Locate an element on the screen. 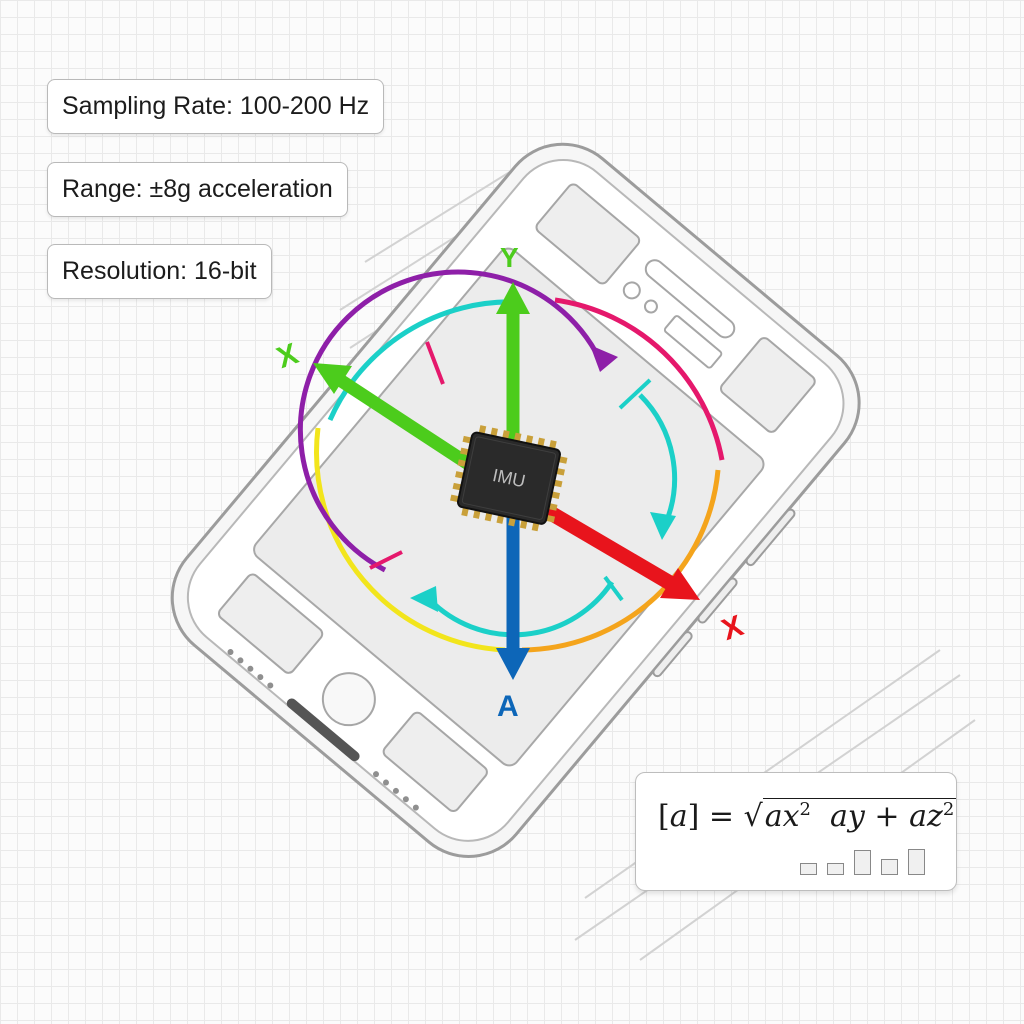  cyan-inner-arc-right is located at coordinates (658, 459).